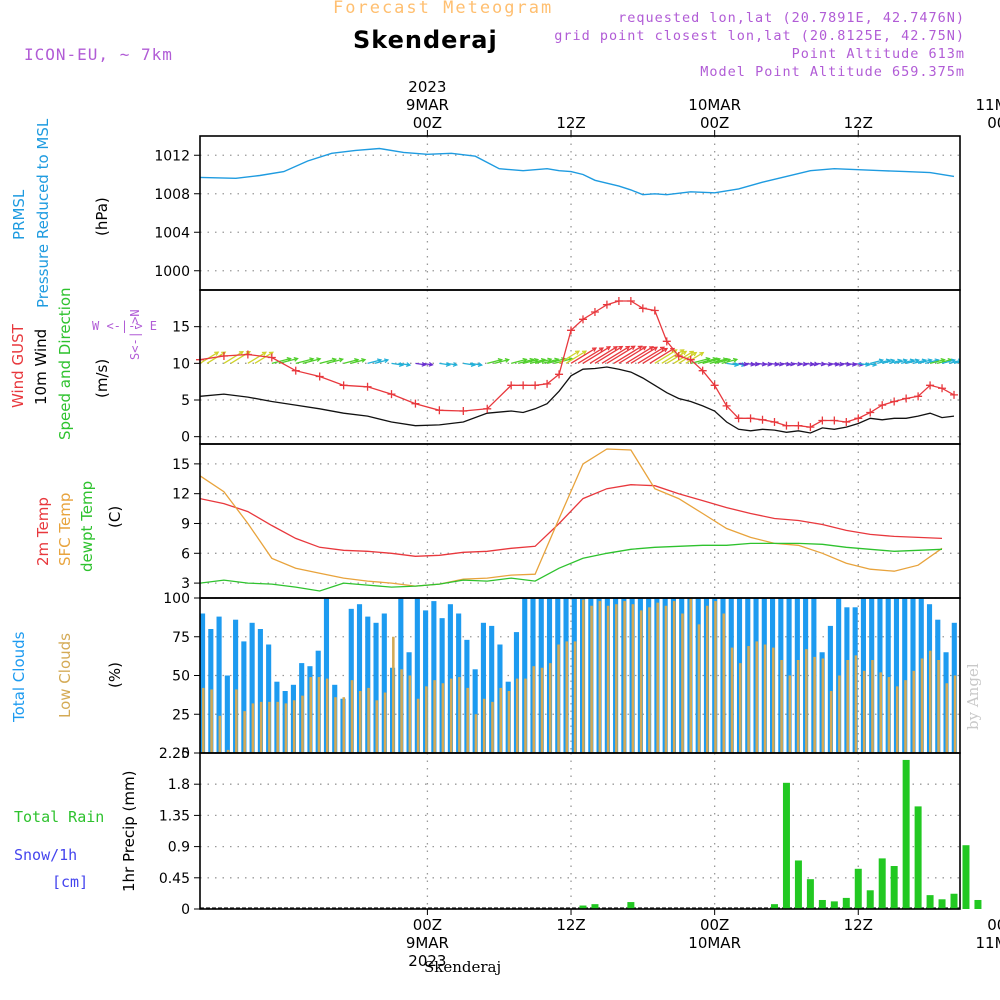  What do you see at coordinates (185, 584) in the screenshot?
I see `y-tick-label: 3` at bounding box center [185, 584].